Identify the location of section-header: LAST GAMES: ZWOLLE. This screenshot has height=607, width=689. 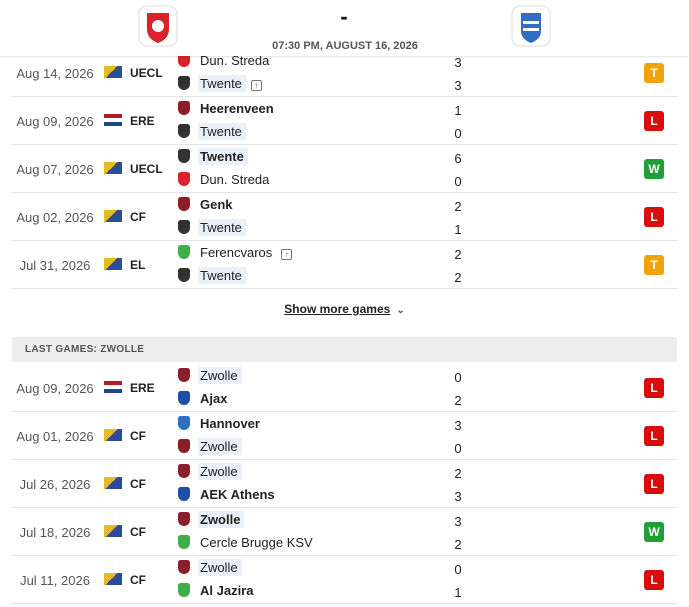
(344, 349).